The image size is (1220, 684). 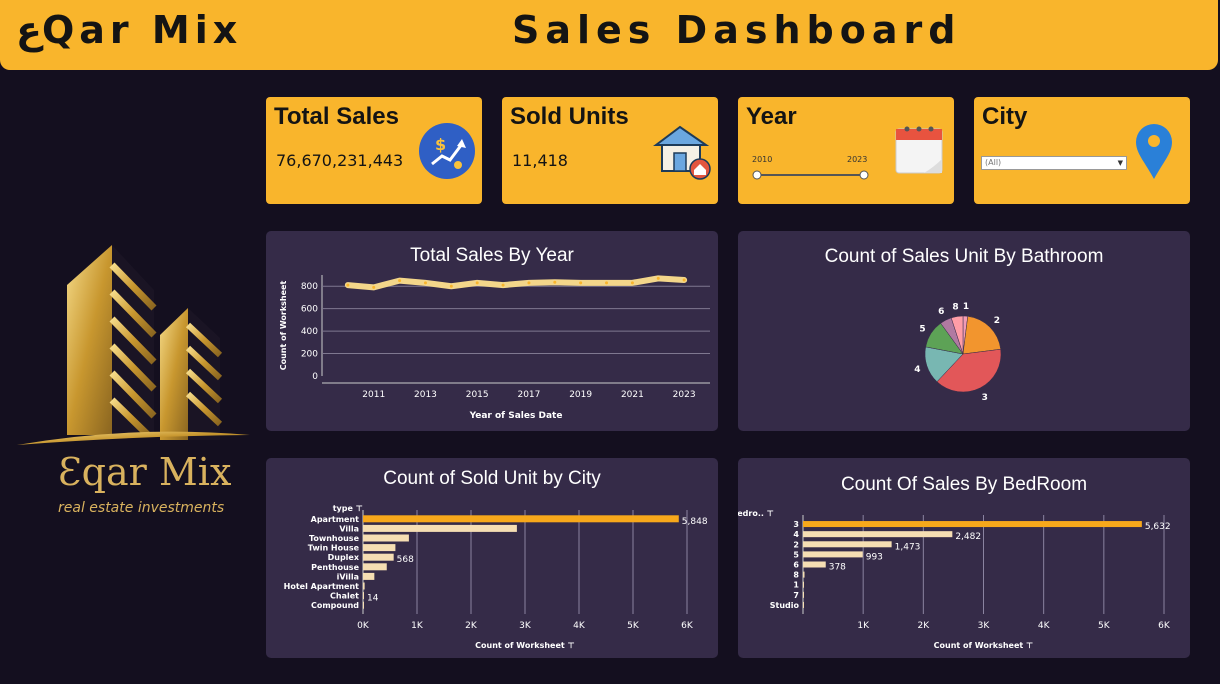 What do you see at coordinates (363, 626) in the screenshot?
I see `x-tick-label: 0K` at bounding box center [363, 626].